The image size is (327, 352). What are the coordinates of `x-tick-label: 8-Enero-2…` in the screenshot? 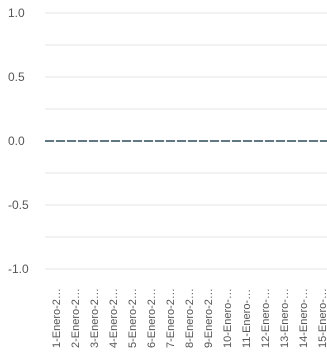 It's located at (190, 318).